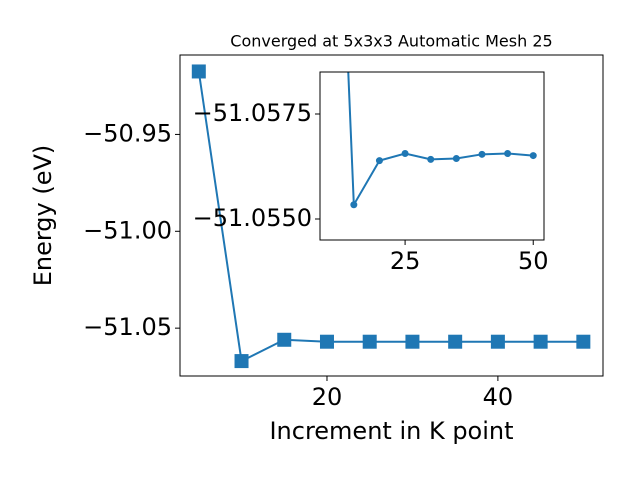 The width and height of the screenshot is (640, 480). I want to click on x-tick-label: 50, so click(533, 261).